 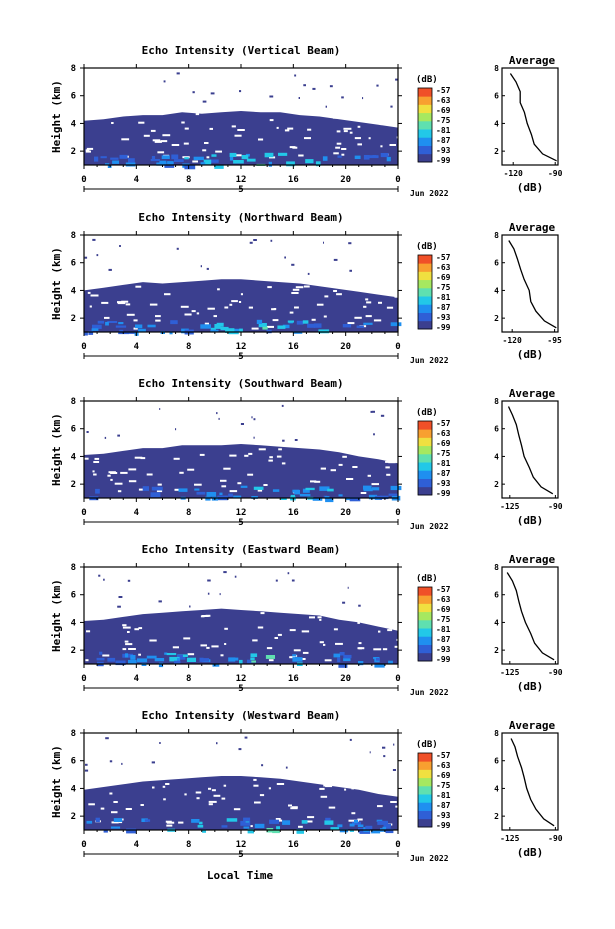 What do you see at coordinates (443, 639) in the screenshot?
I see `colorbar-tick-label: -87` at bounding box center [443, 639].